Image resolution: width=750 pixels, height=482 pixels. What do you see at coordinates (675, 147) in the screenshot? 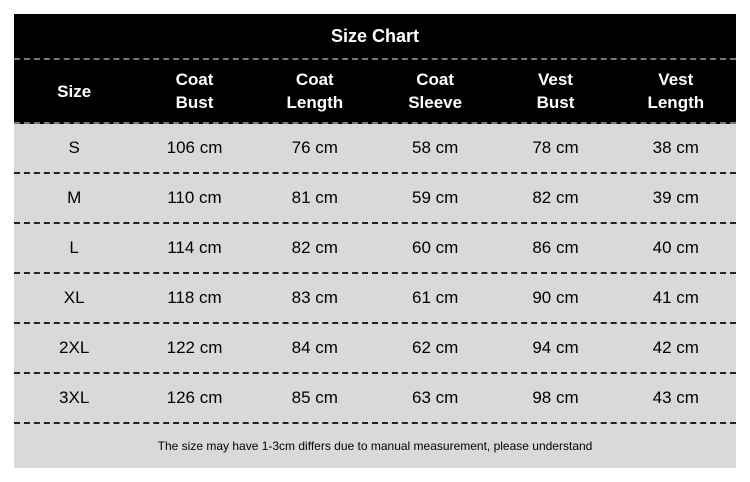
I see `table-cell: 38 cm` at bounding box center [675, 147].